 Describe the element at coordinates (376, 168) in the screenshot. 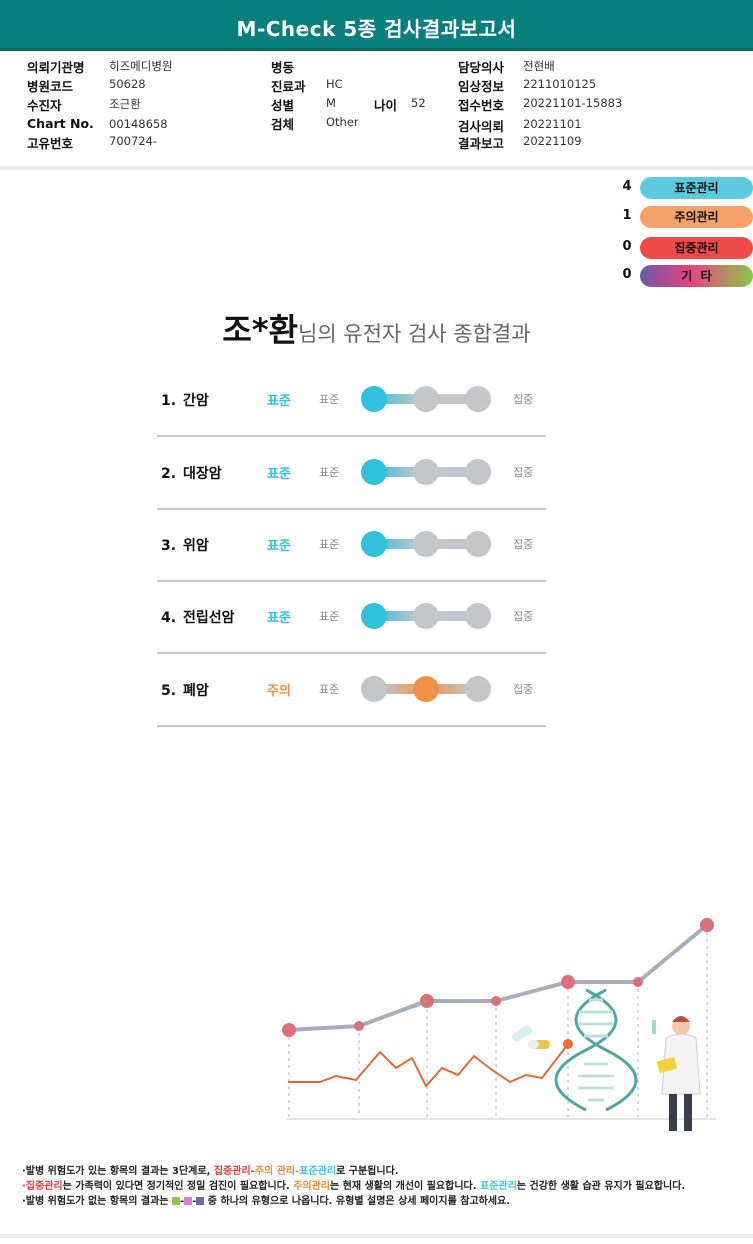

I see `section-divider` at that location.